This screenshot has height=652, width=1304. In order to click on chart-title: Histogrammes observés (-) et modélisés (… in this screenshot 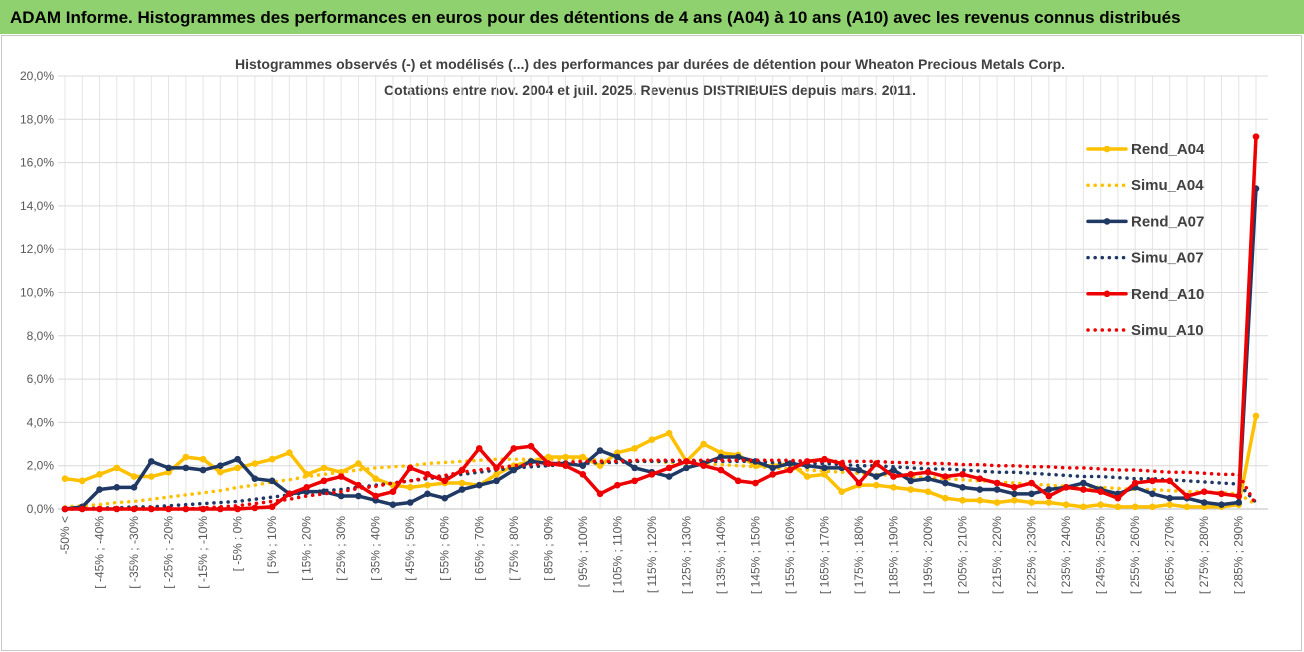, I will do `click(650, 64)`.